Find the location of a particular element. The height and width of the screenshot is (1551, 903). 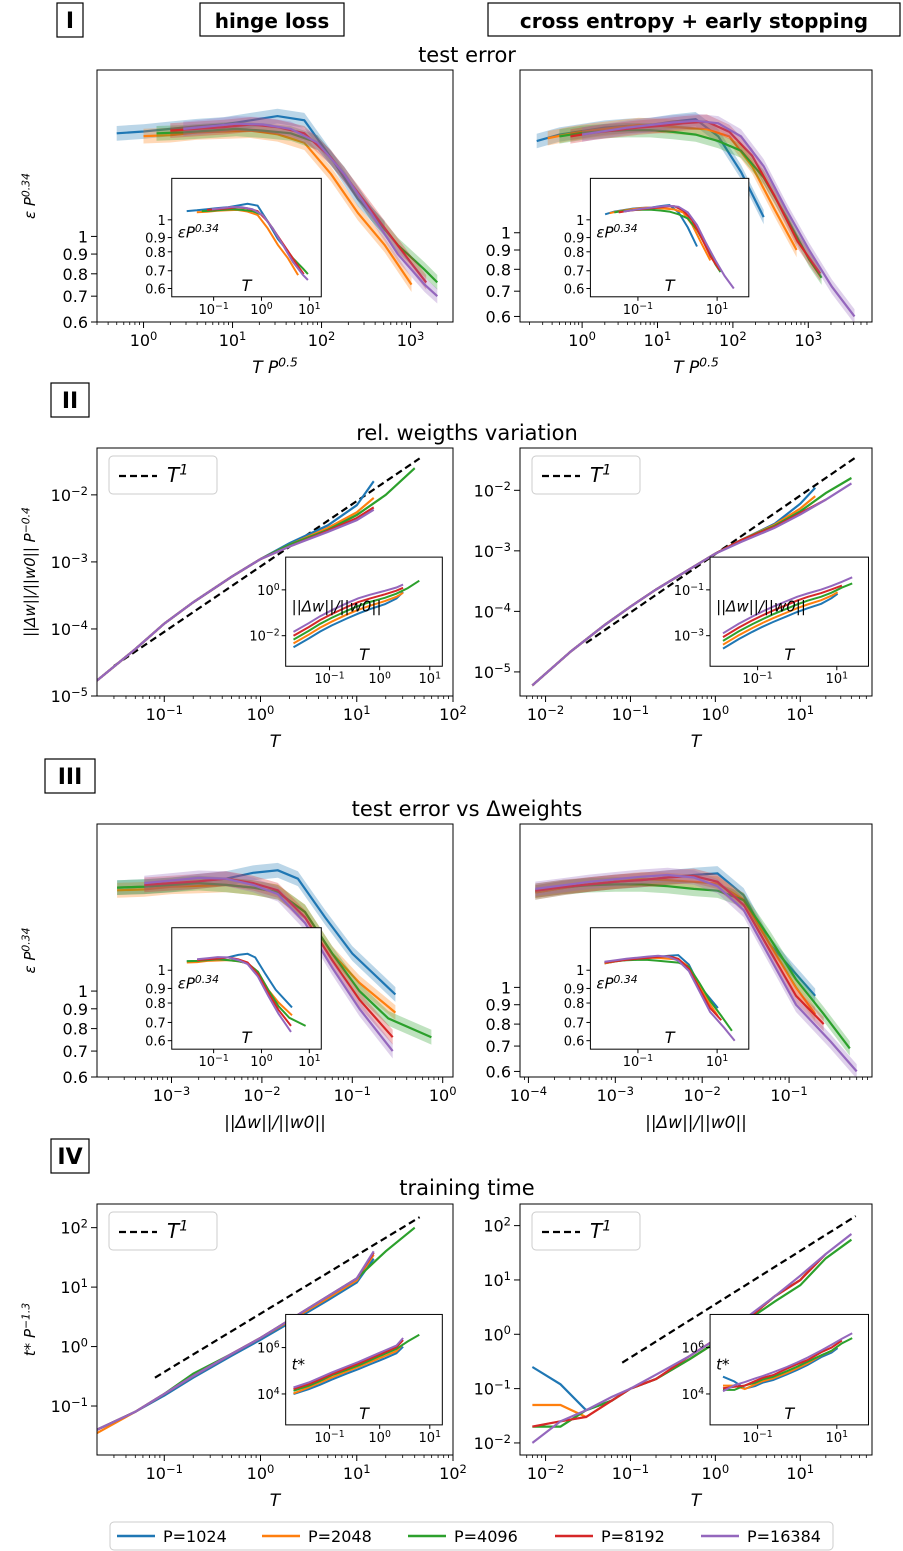

inset-y-tick-label: 10⁻³ is located at coordinates (689, 636).